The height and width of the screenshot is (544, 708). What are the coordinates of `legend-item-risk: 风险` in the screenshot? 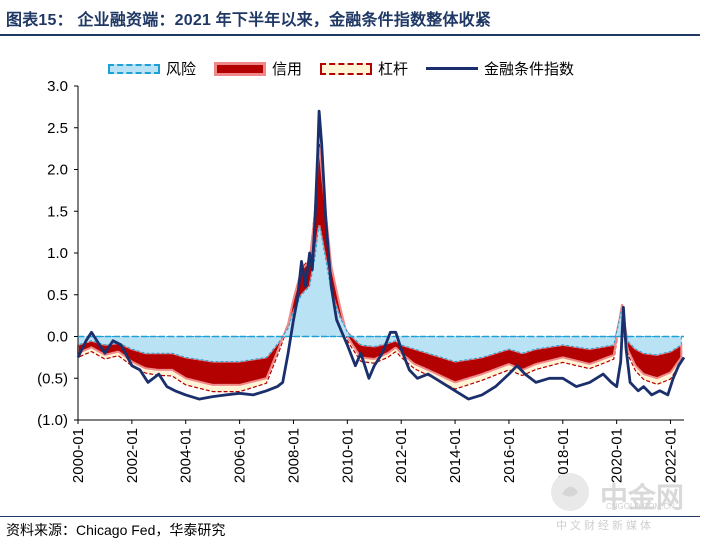 It's located at (152, 68).